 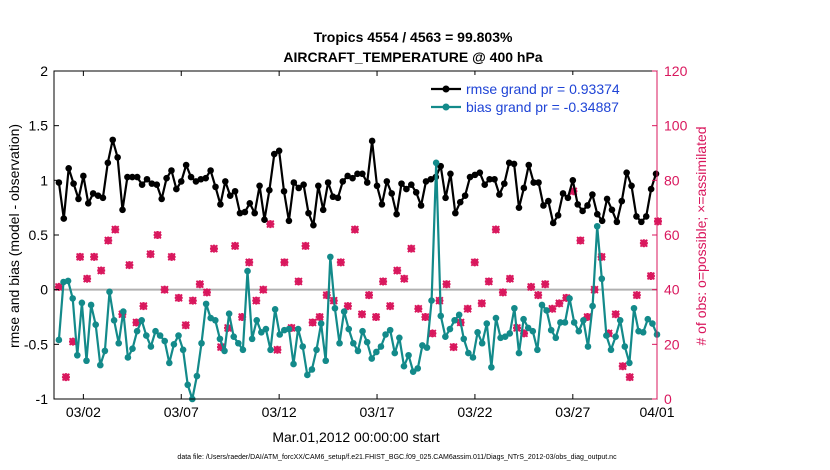 I want to click on x-tick-label: 03/12, so click(x=279, y=412).